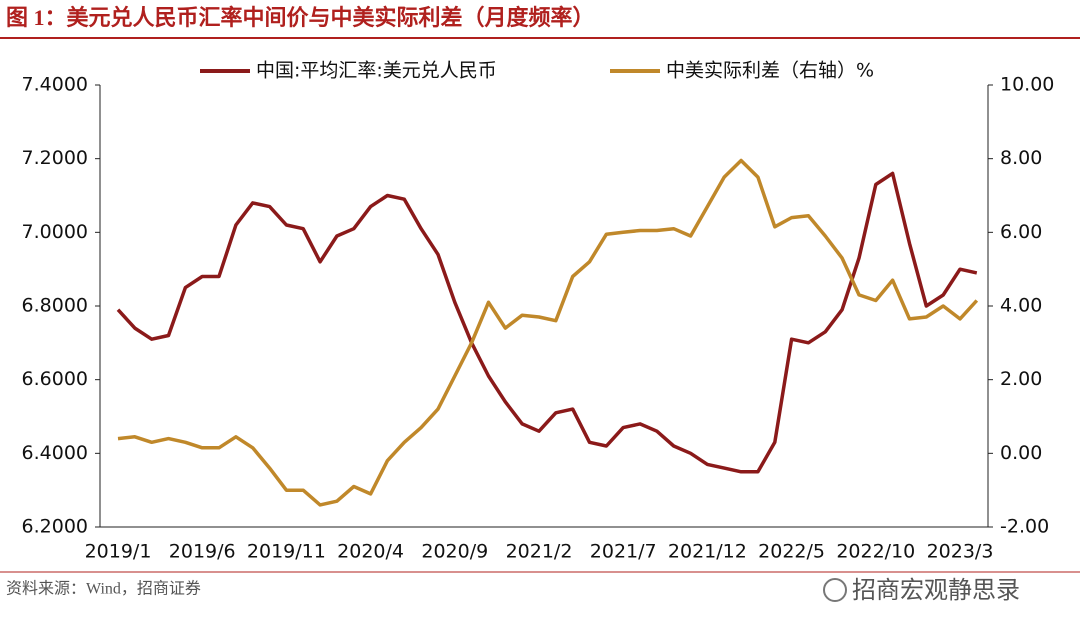 This screenshot has height=638, width=1080. I want to click on x-tick-label: 2019/11, so click(286, 552).